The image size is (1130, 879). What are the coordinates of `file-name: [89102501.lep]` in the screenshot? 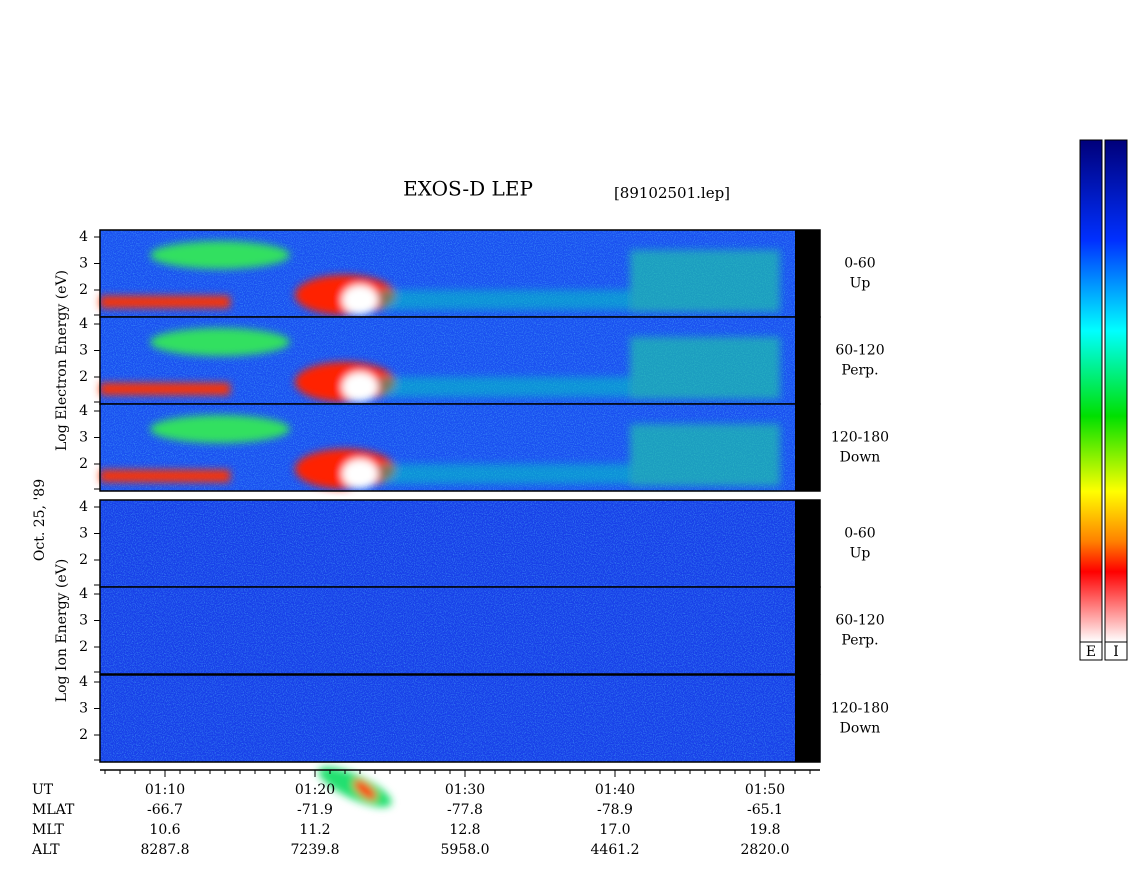 It's located at (672, 193).